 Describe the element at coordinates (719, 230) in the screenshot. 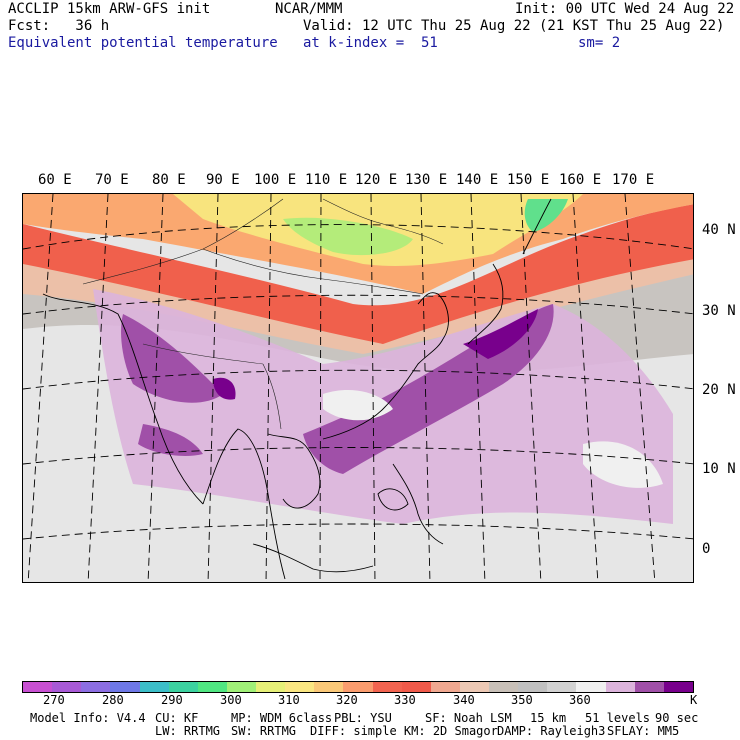

I see `lat-label: 40 N` at that location.